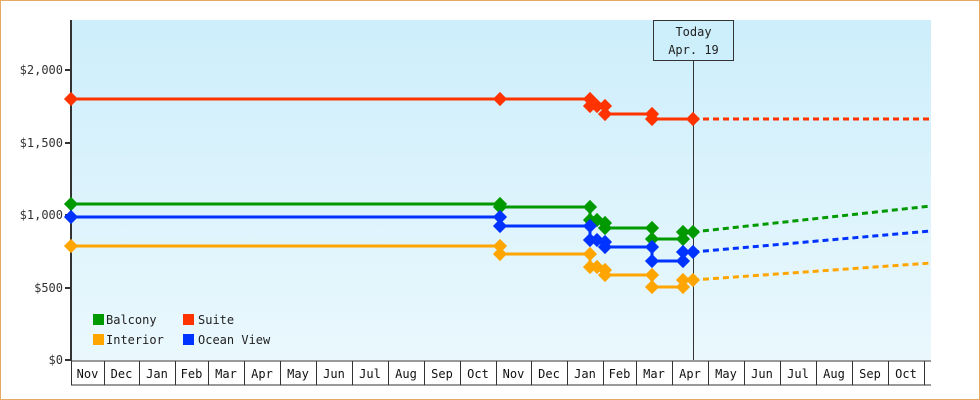  I want to click on legend-item-interior: Interior, so click(128, 340).